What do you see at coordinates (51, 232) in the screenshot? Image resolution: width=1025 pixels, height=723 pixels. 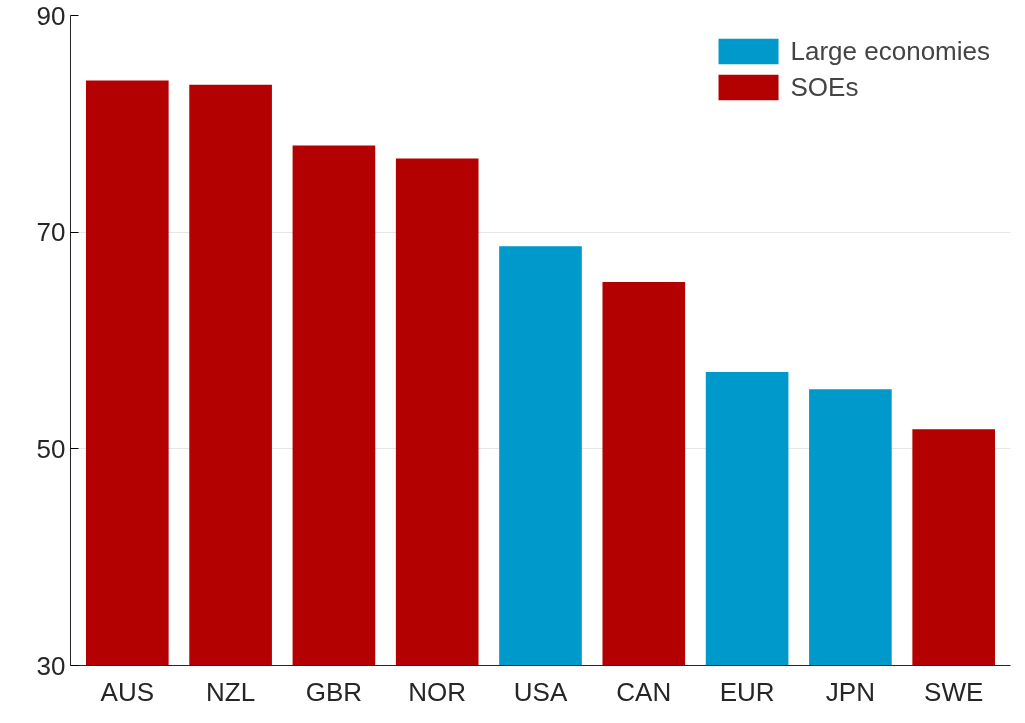 I see `y-tick-label: 70` at bounding box center [51, 232].